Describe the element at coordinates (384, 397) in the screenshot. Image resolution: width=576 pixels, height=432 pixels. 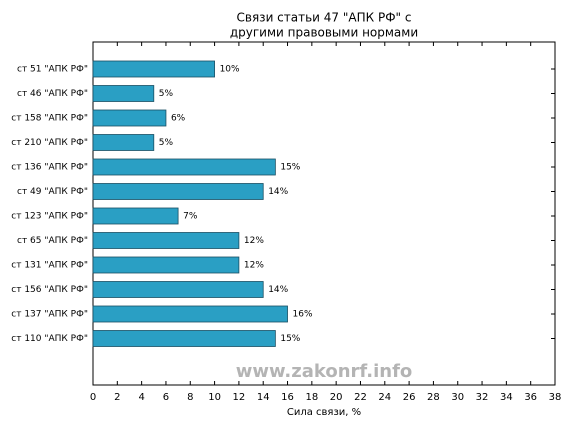
I see `x-tick-label: 24` at that location.